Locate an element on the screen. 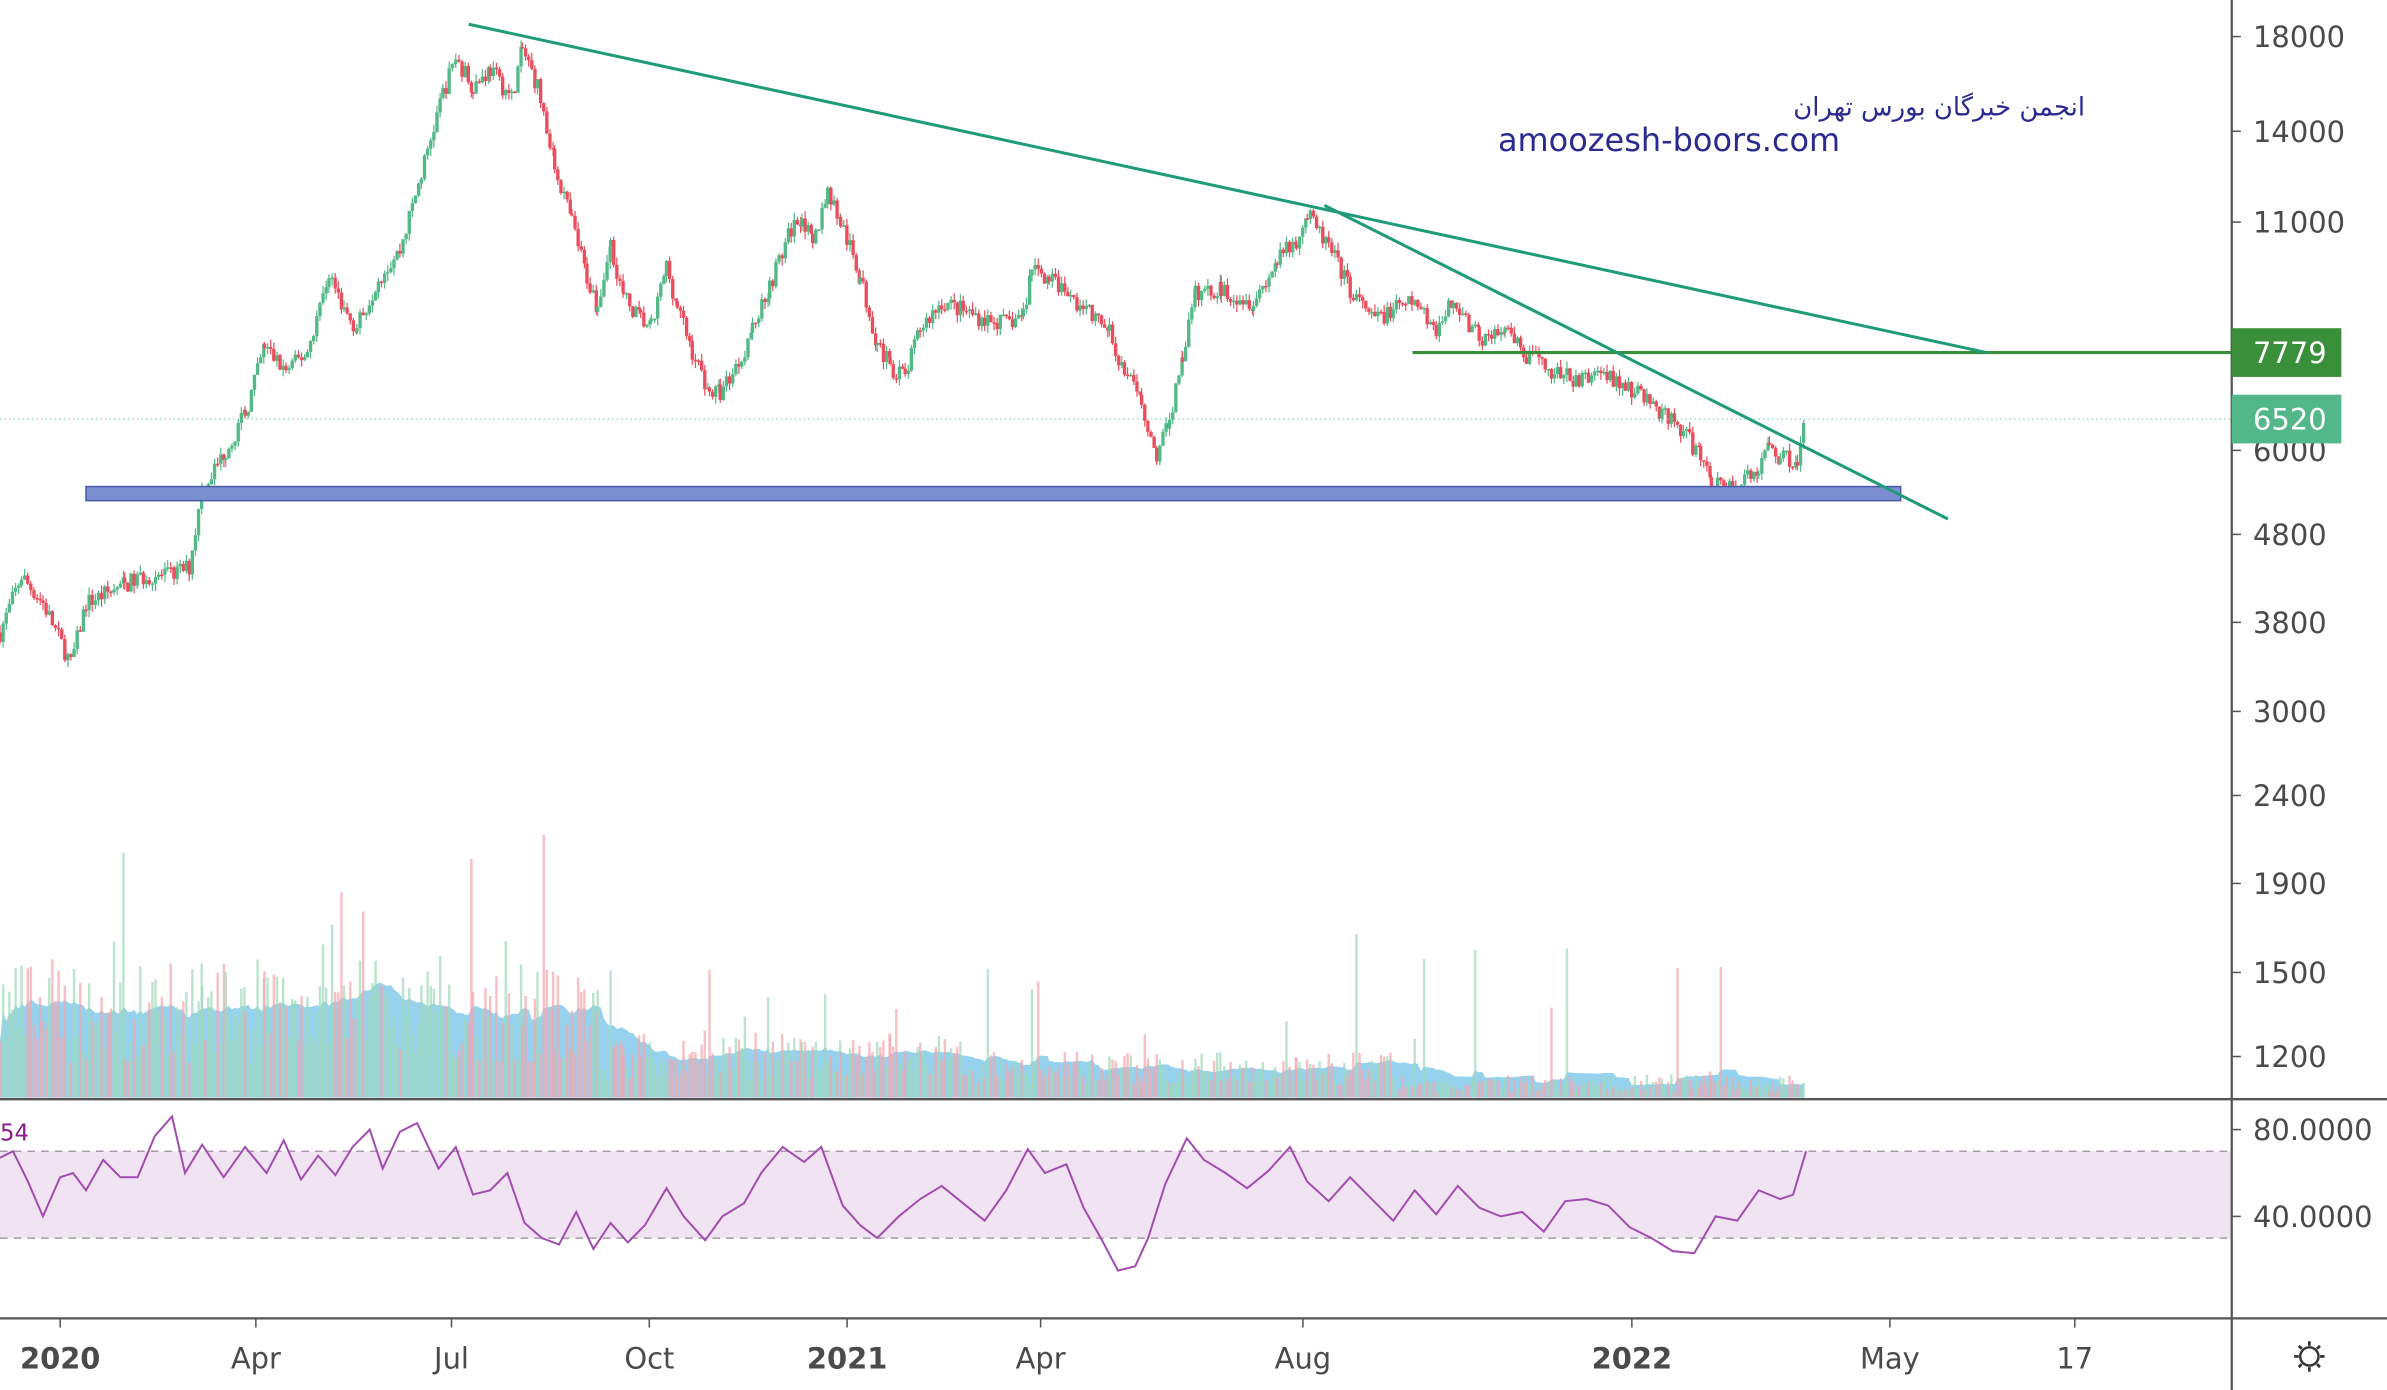  price-tick-label: 11000 is located at coordinates (2299, 223).